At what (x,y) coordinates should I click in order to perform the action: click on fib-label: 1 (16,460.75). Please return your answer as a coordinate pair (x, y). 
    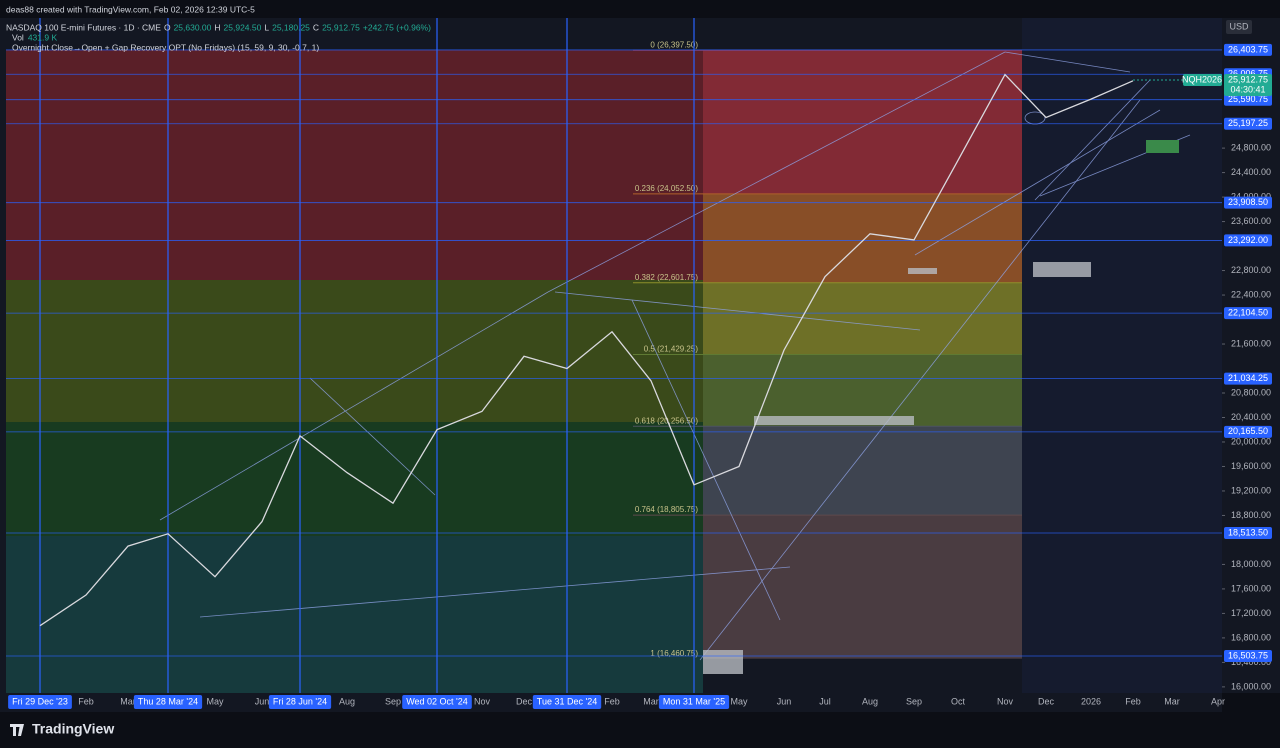
    Looking at the image, I should click on (674, 653).